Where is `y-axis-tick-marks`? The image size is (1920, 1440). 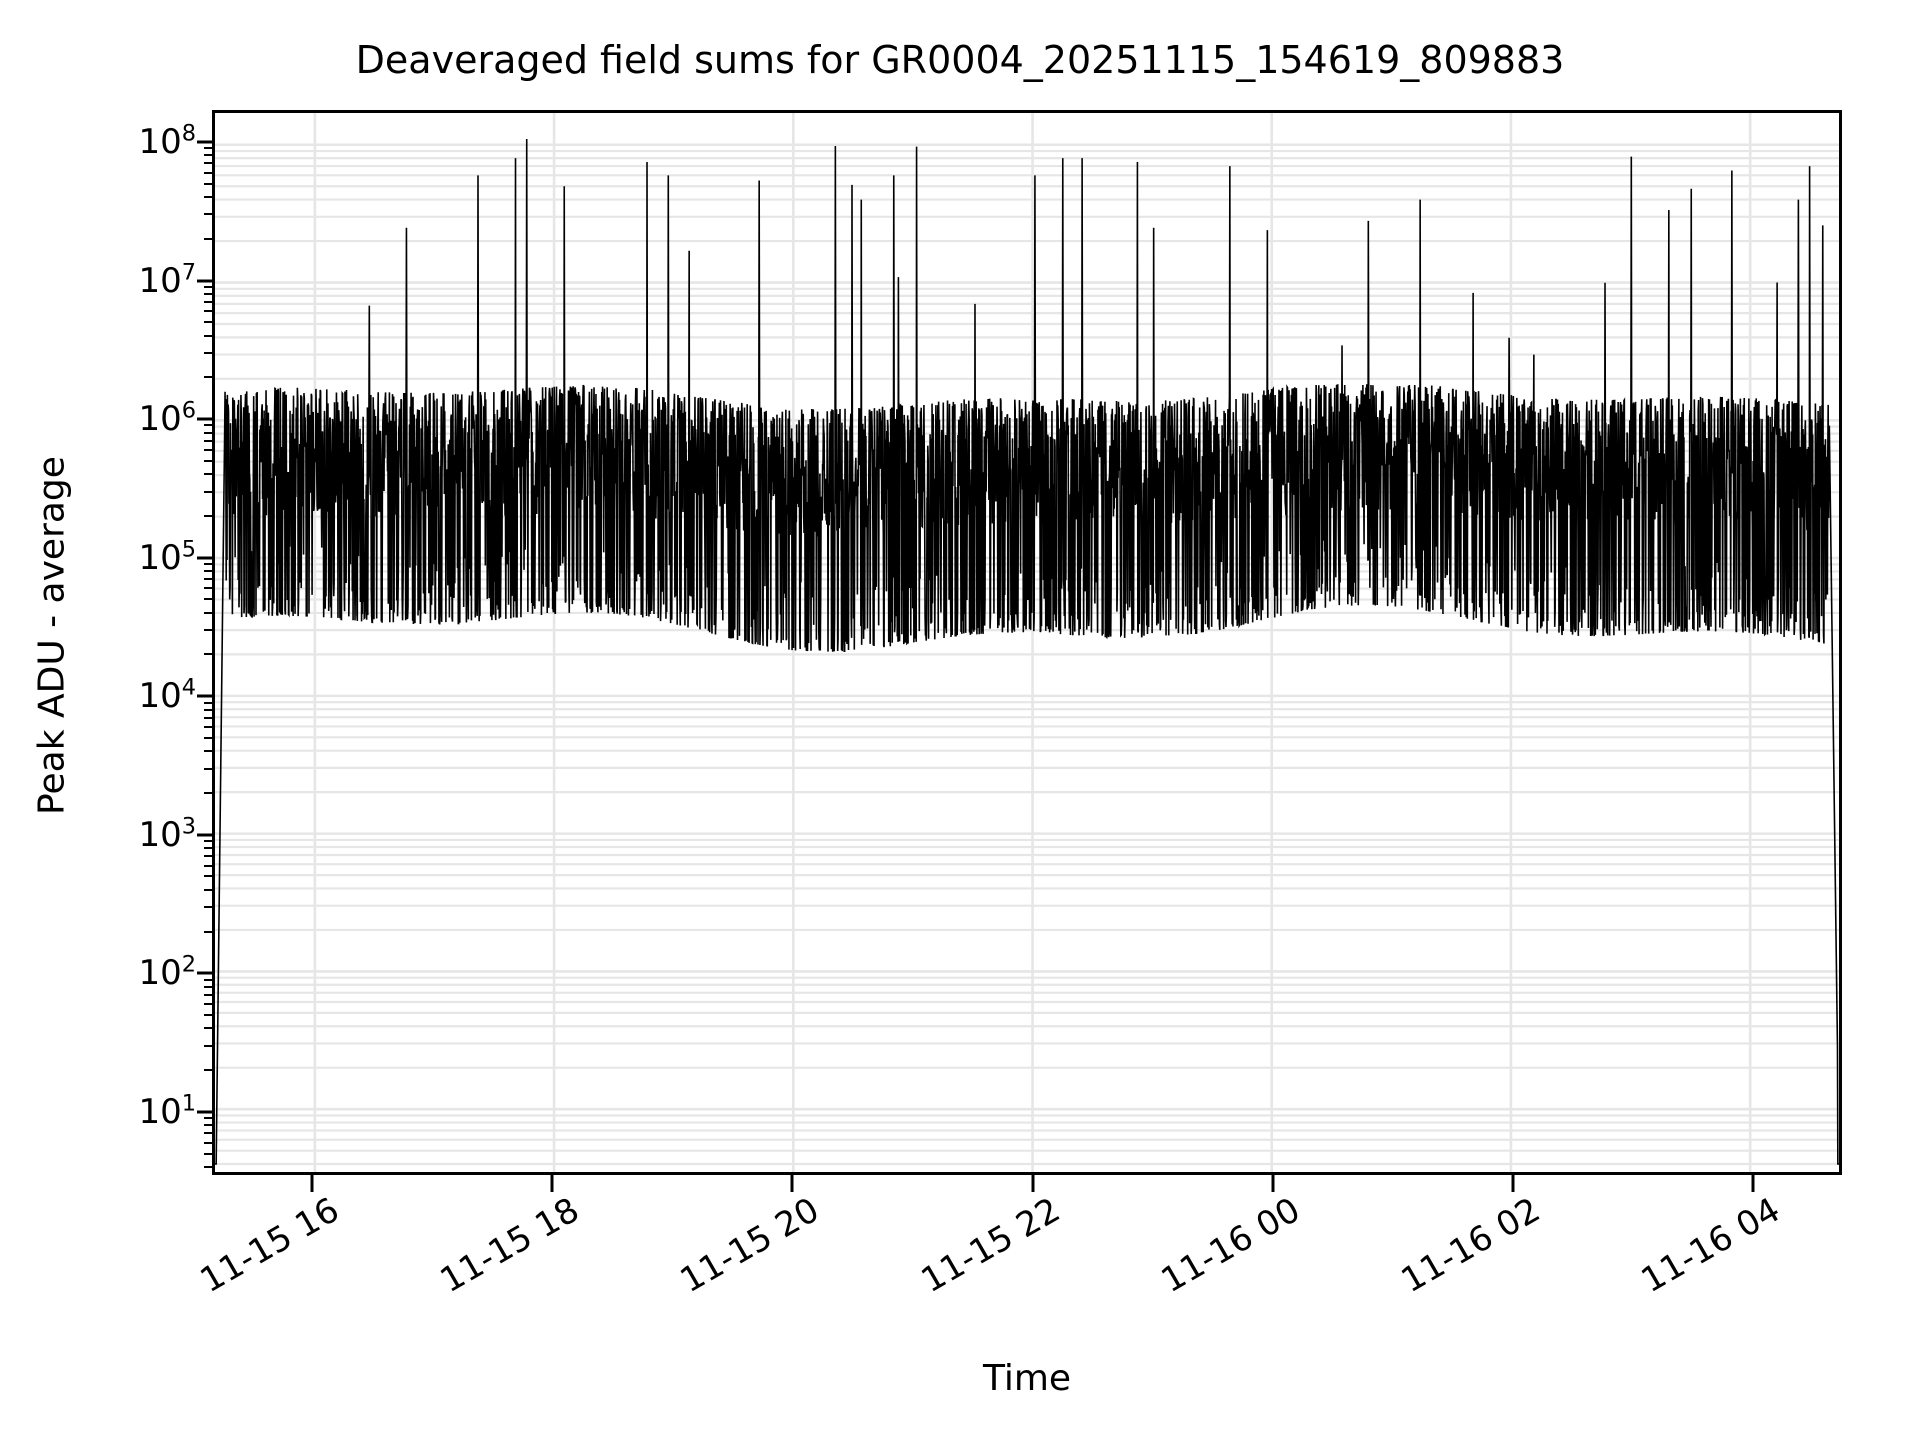
y-axis-tick-marks is located at coordinates (205, 642).